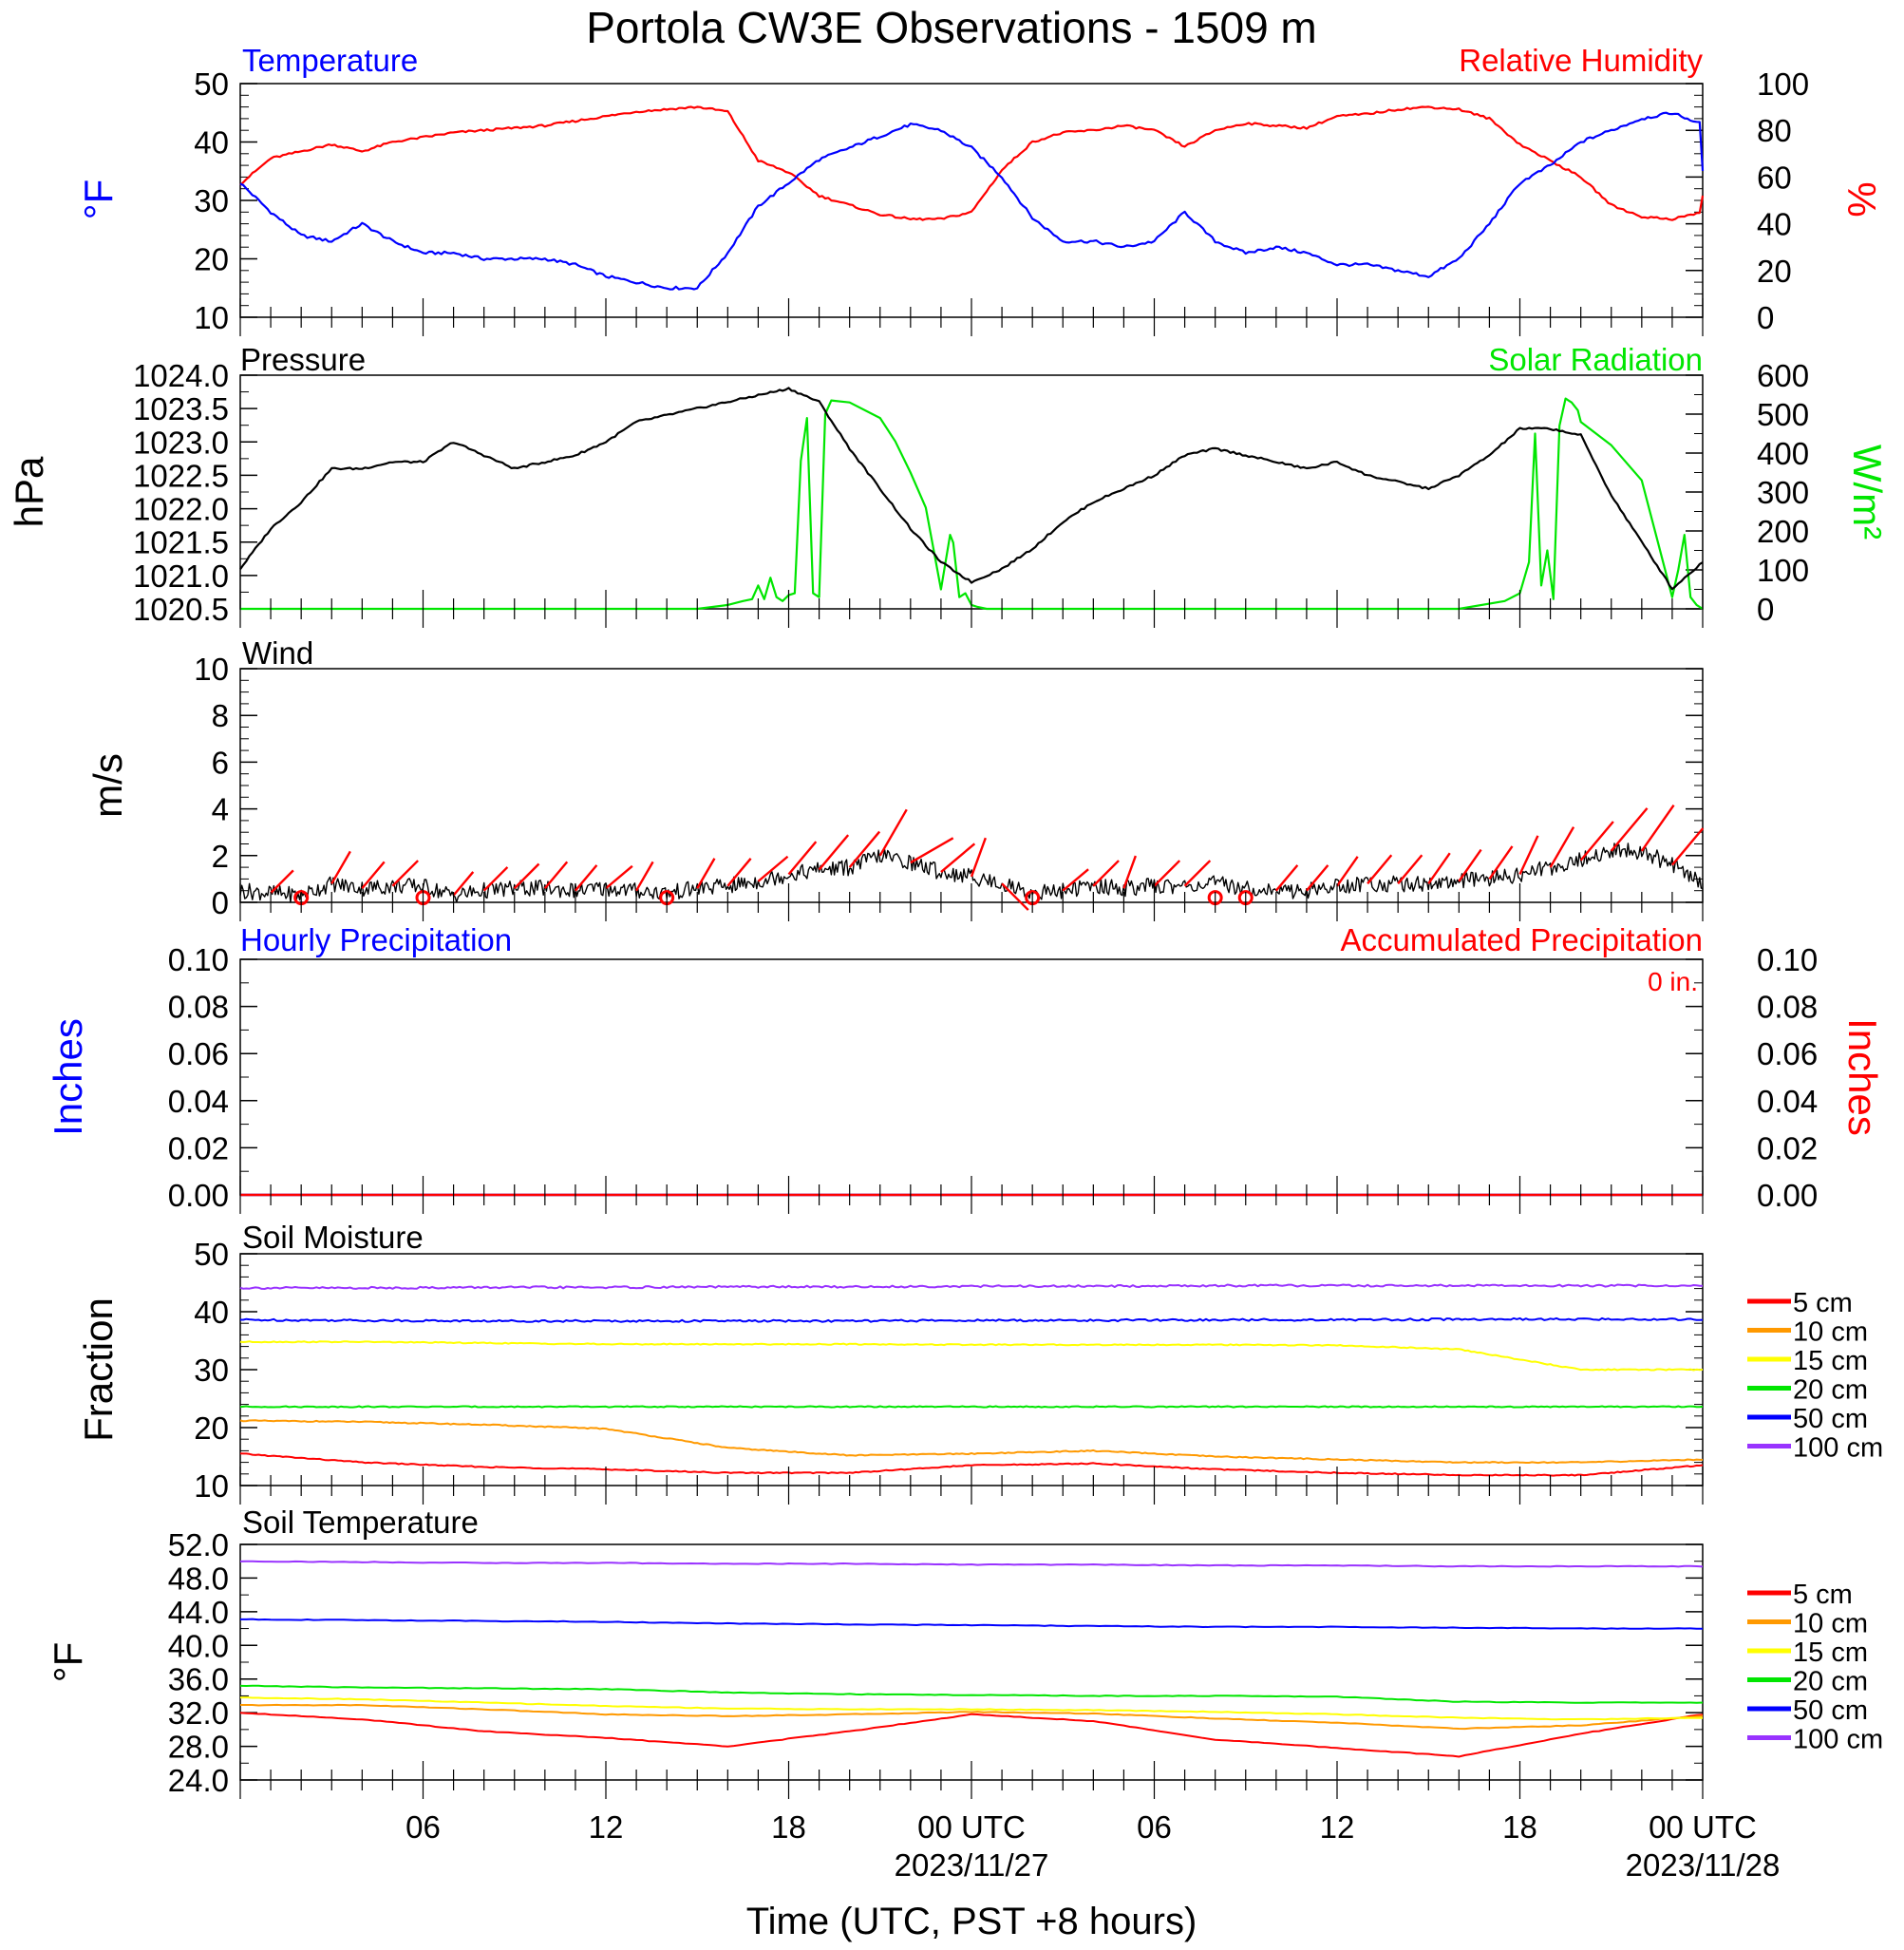  I want to click on y-tick-label: 1021.5, so click(181, 542).